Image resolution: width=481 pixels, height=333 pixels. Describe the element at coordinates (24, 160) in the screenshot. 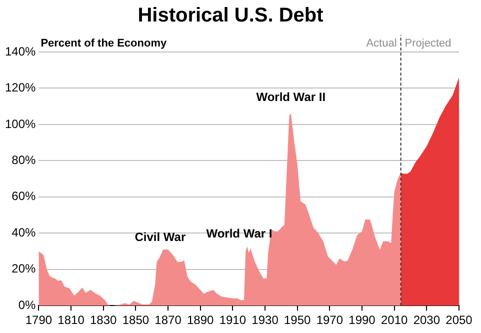

I see `y-tick-label: 80%` at that location.